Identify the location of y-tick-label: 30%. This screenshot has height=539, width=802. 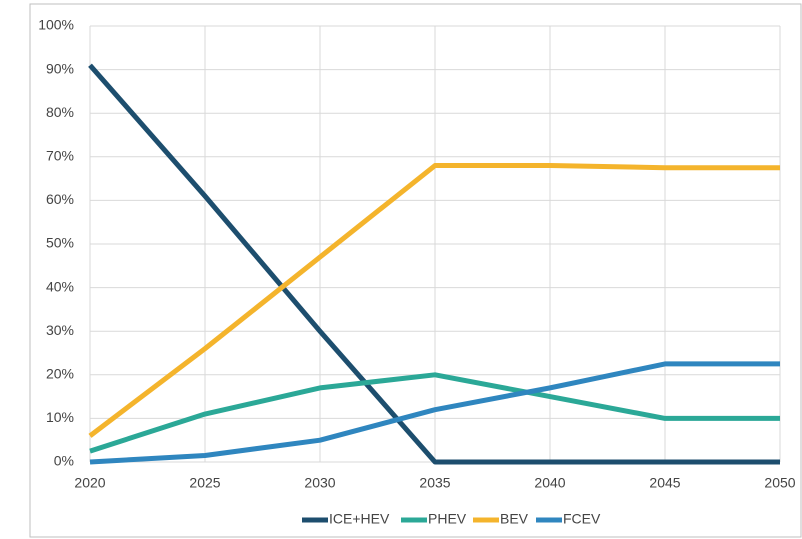
(60, 330).